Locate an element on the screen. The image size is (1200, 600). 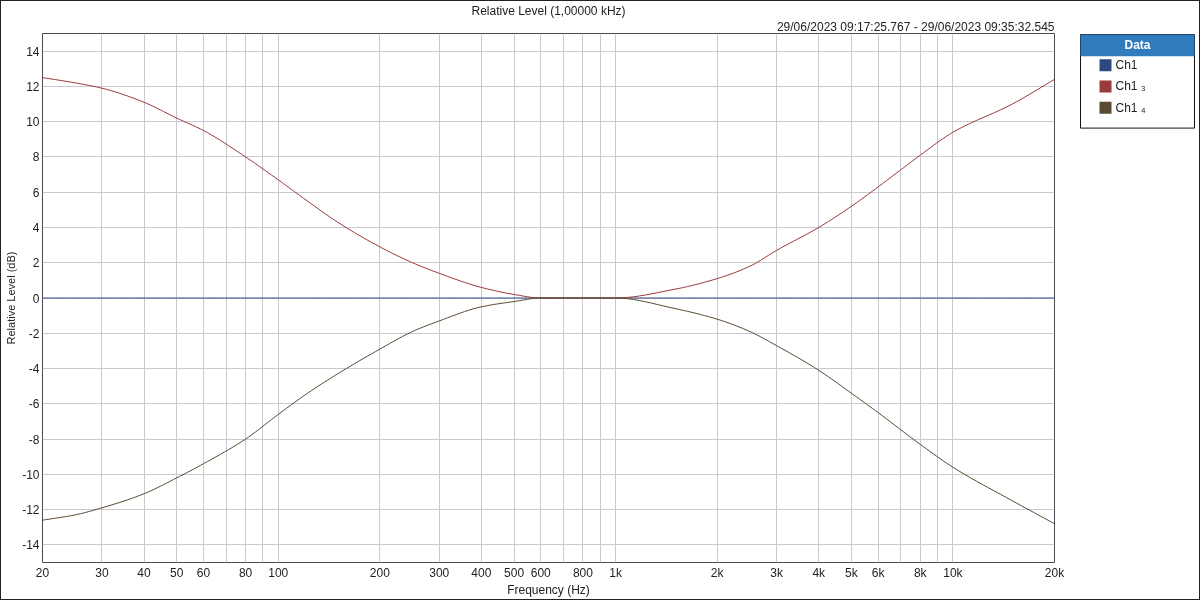
x-tick-label: 60 is located at coordinates (203, 572).